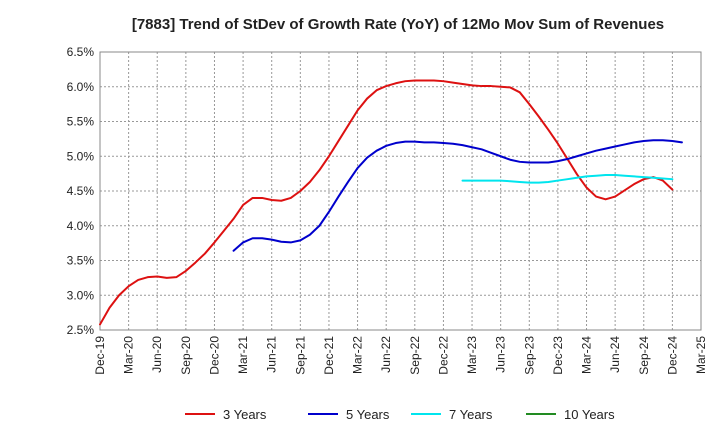 The height and width of the screenshot is (440, 720). What do you see at coordinates (400, 414) in the screenshot?
I see `legend: 3 Years 5 Years 7 Years 10 Years` at bounding box center [400, 414].